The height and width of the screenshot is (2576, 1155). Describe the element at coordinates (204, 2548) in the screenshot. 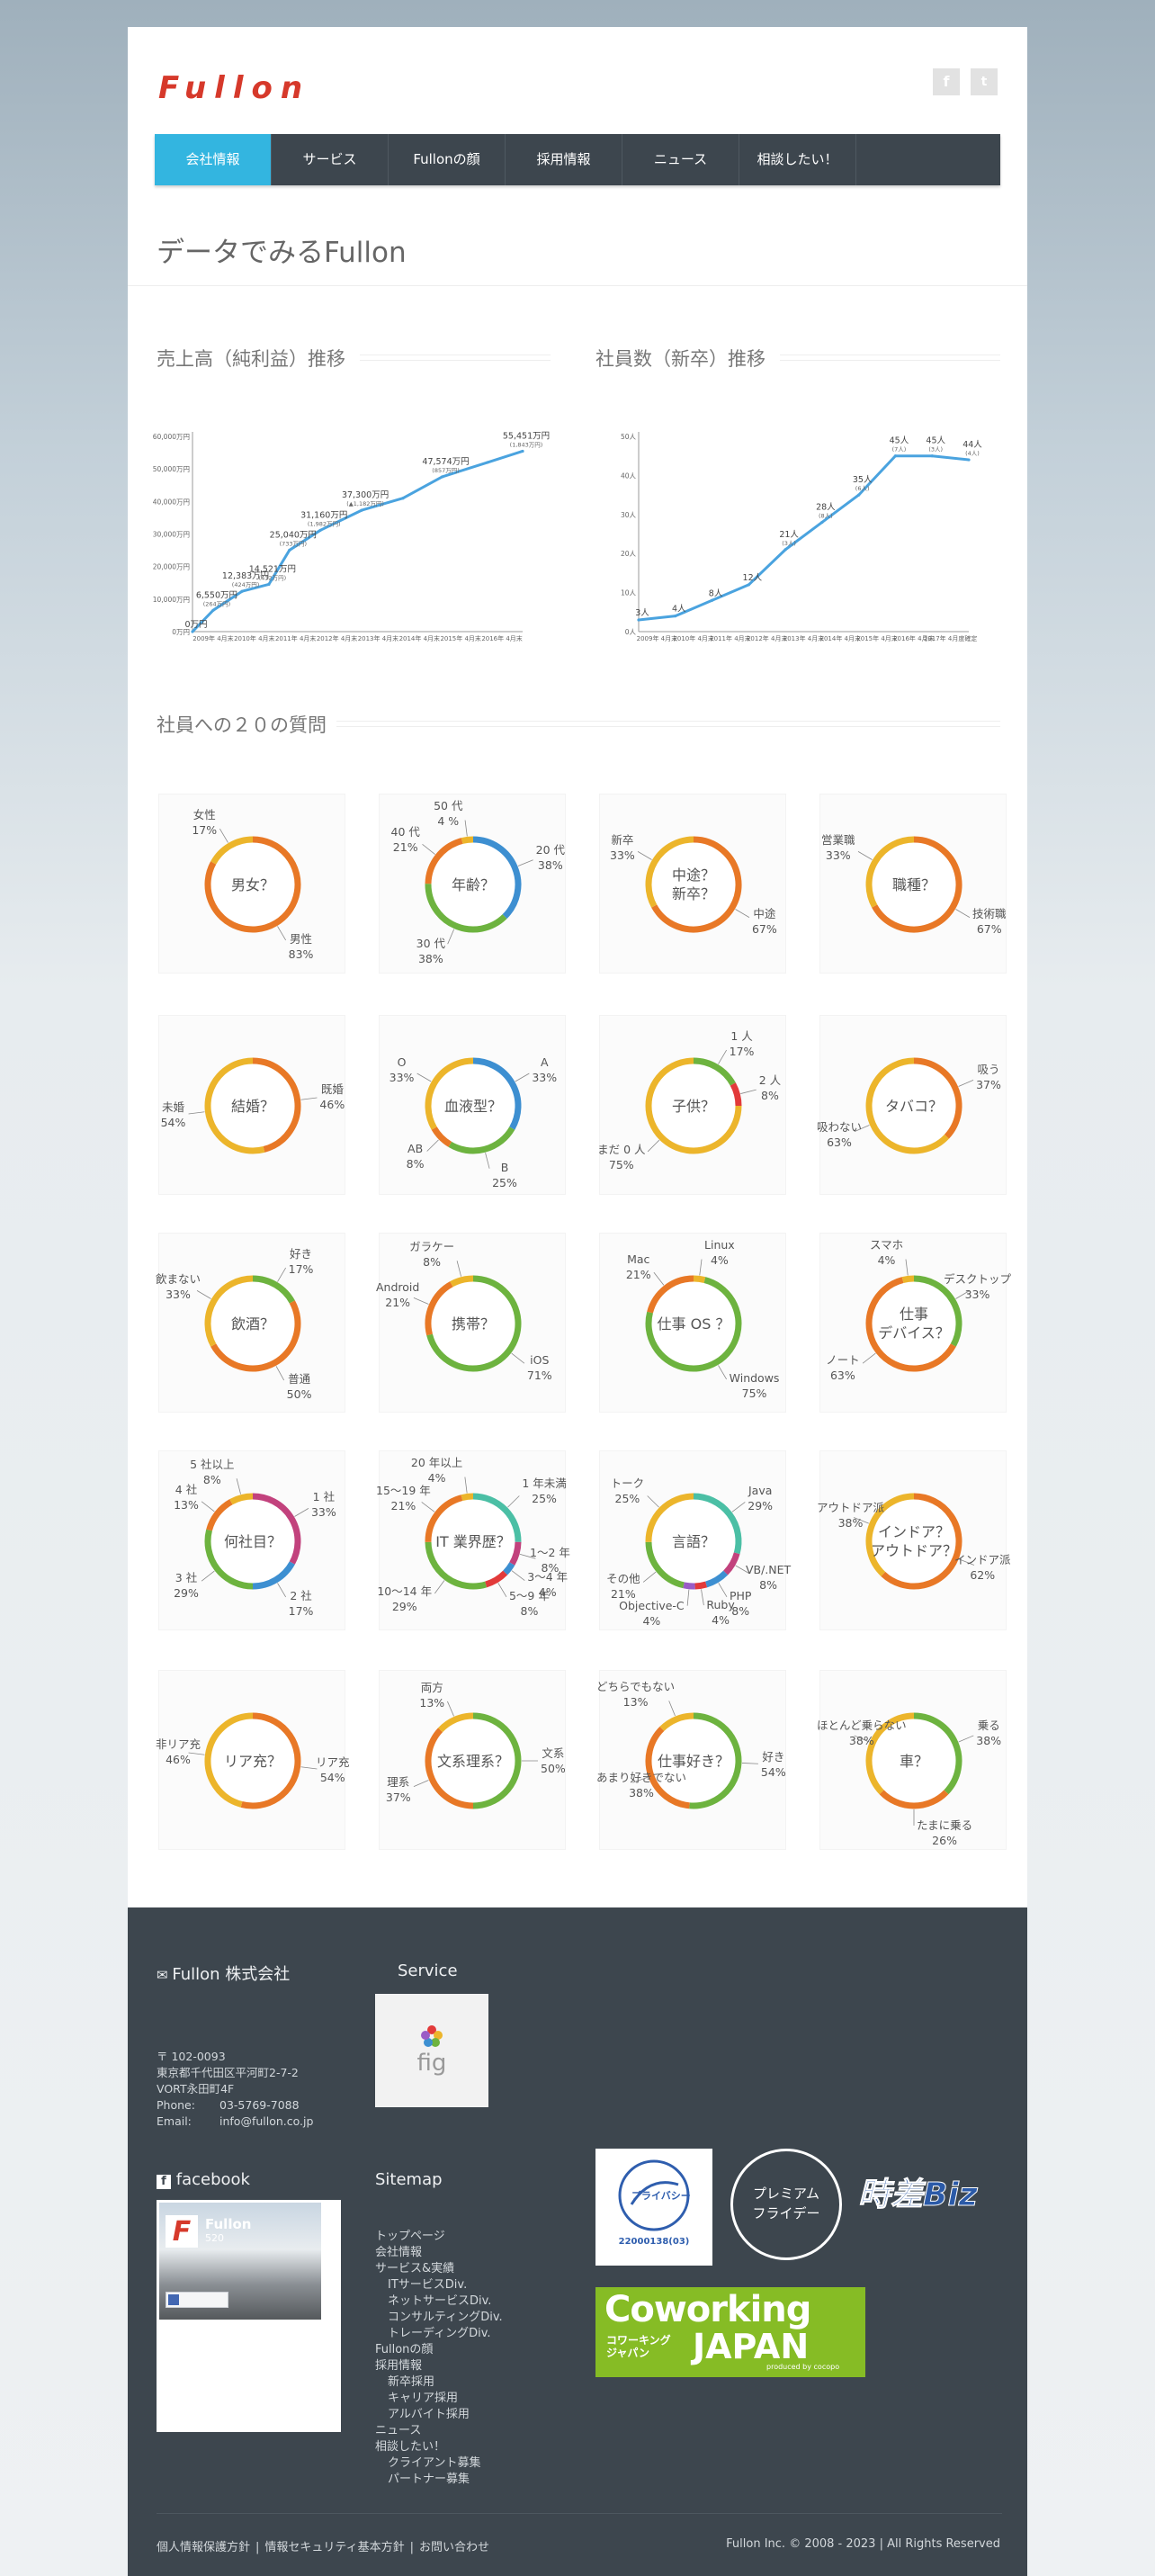

I see `privacy-policy-link: 個人情報保護方針` at that location.